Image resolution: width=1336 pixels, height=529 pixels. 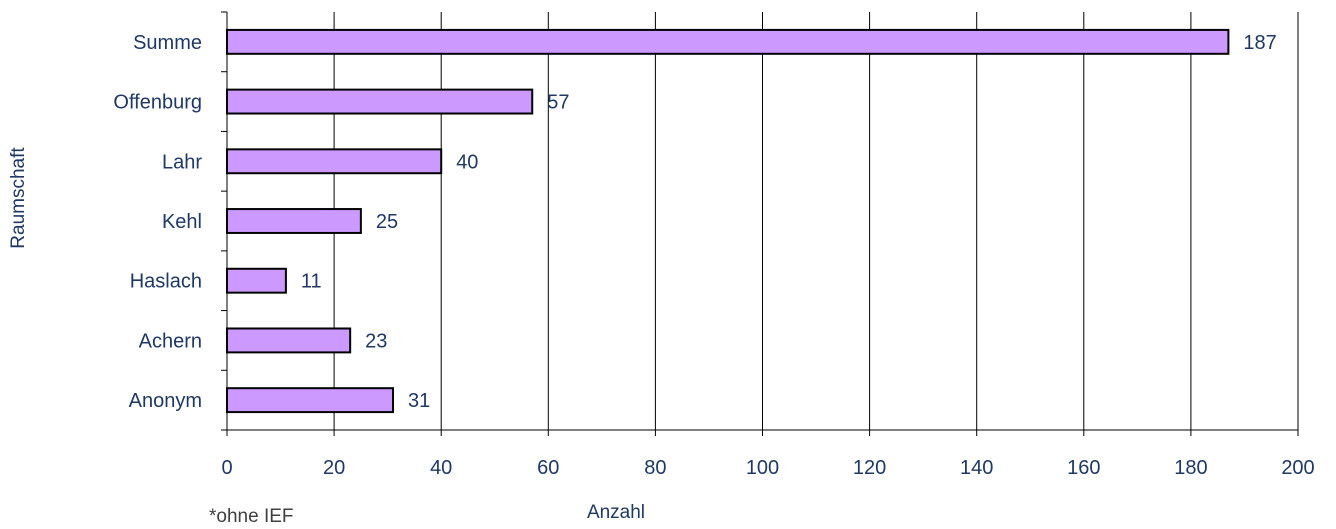 I want to click on data-label: 187, so click(x=1259, y=43).